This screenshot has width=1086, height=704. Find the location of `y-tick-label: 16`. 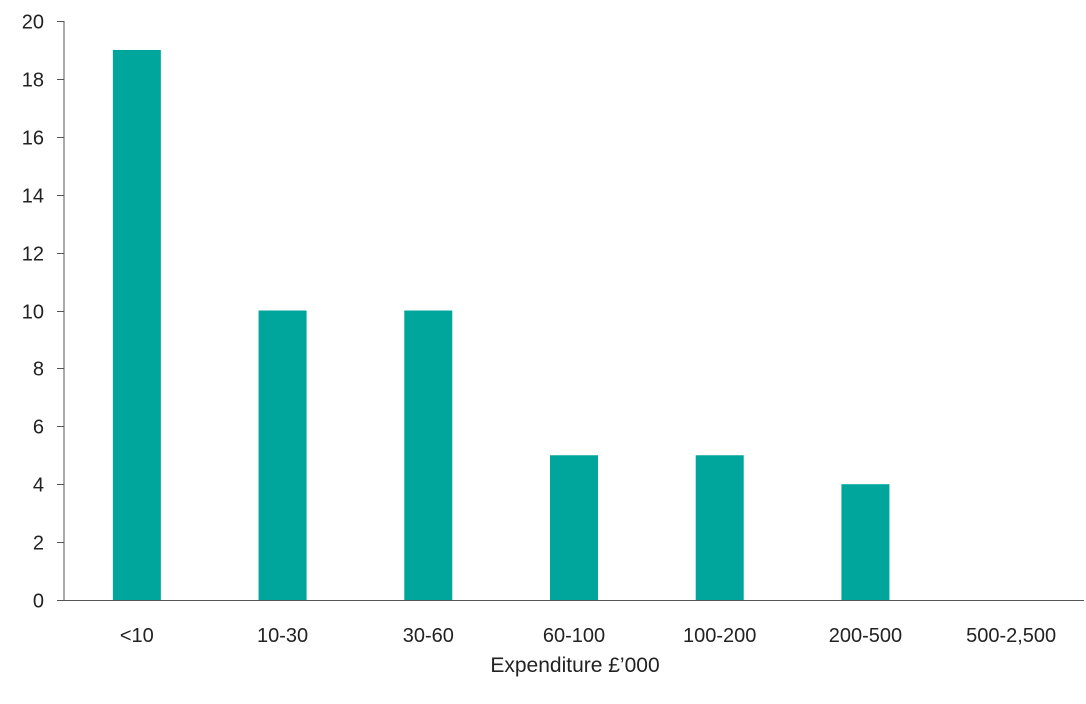

y-tick-label: 16 is located at coordinates (33, 139).